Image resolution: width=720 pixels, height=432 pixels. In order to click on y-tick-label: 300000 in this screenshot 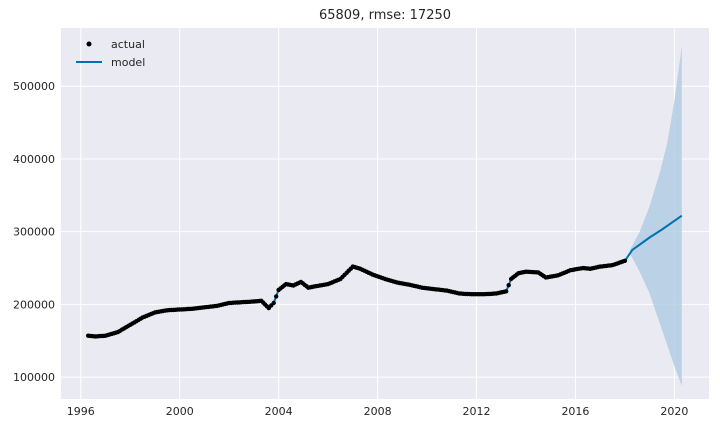, I will do `click(34, 232)`.